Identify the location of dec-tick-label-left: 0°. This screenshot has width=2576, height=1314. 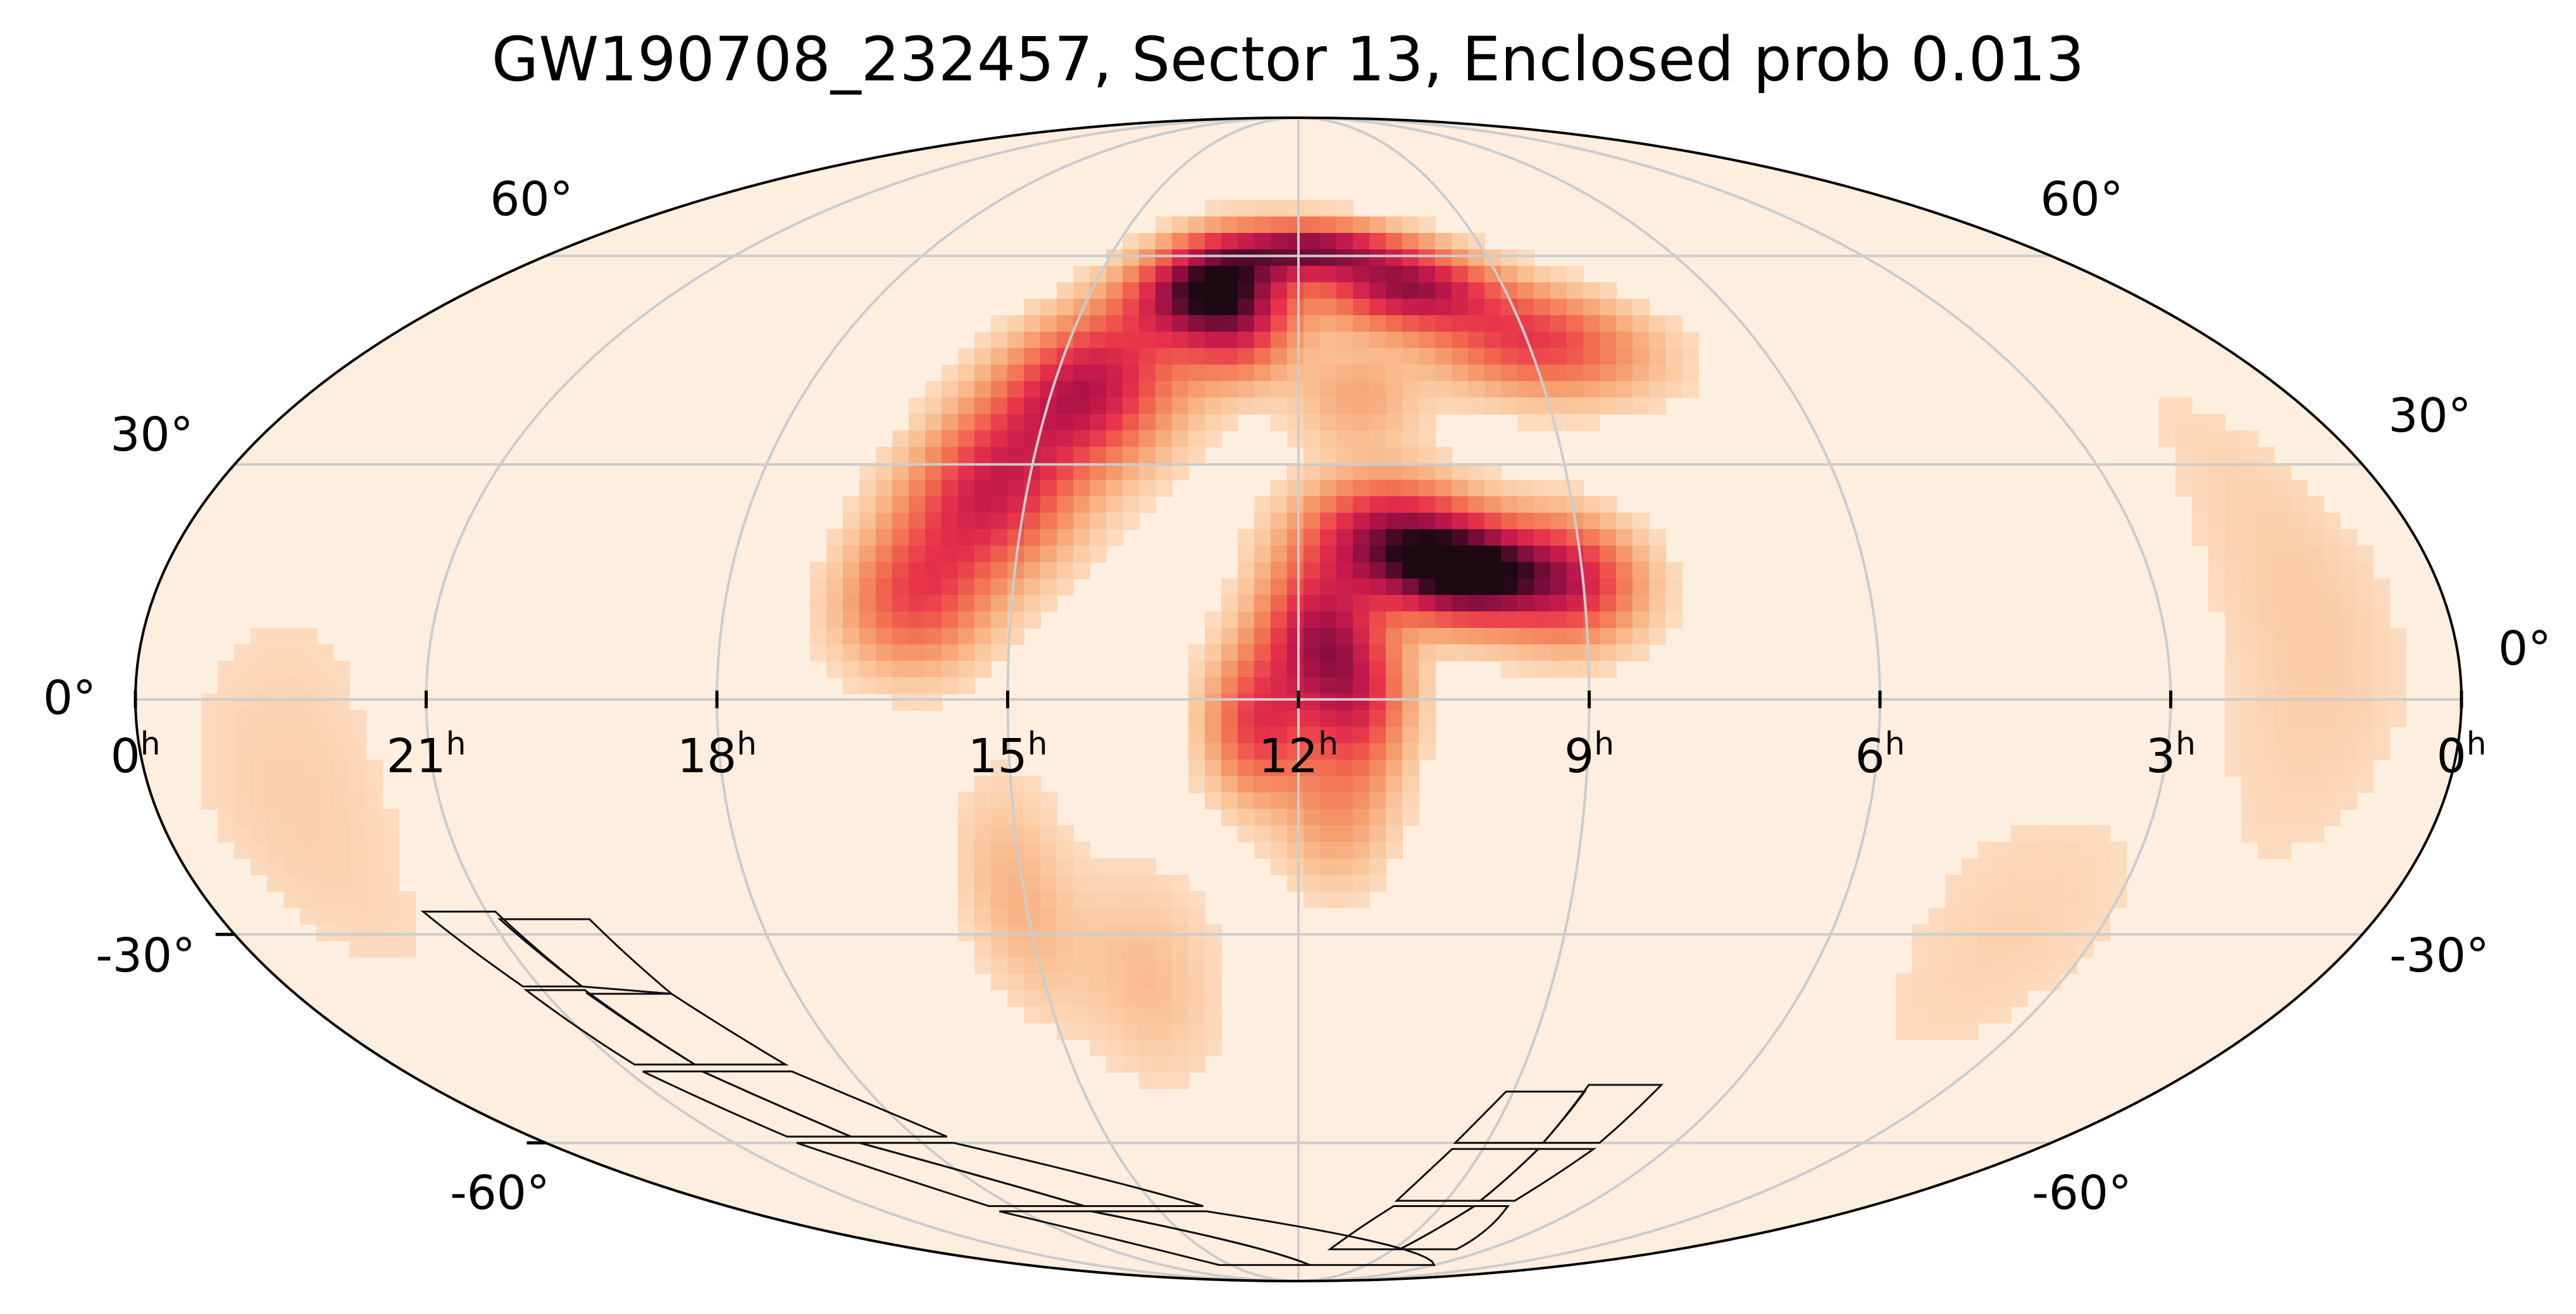
(70, 698).